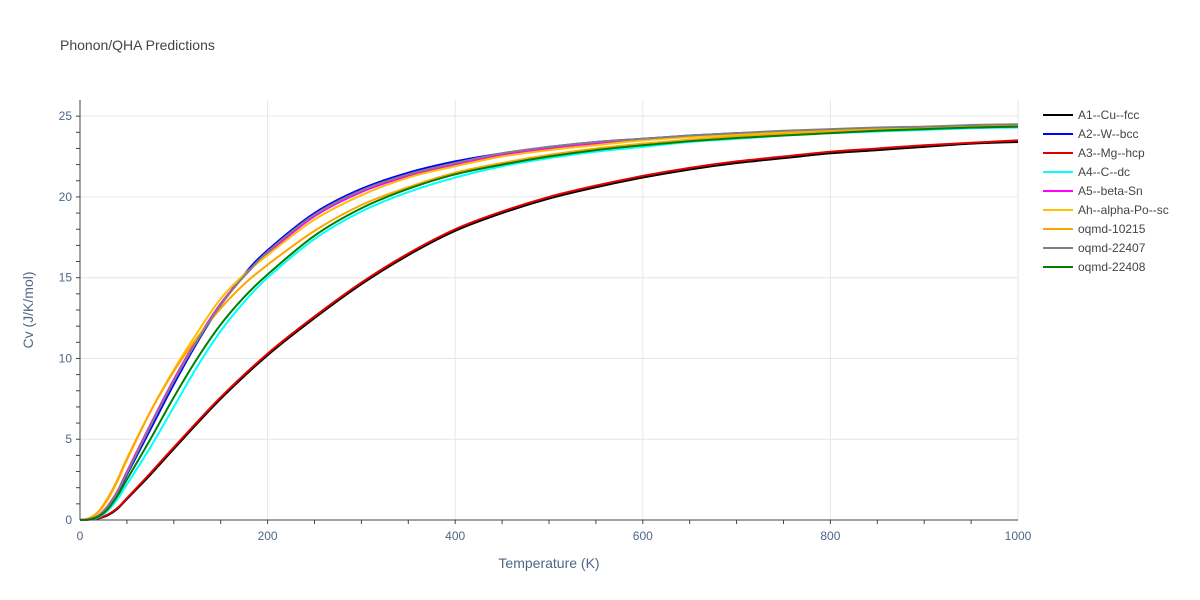 The image size is (1200, 600). I want to click on x-tick-label: 800, so click(830, 536).